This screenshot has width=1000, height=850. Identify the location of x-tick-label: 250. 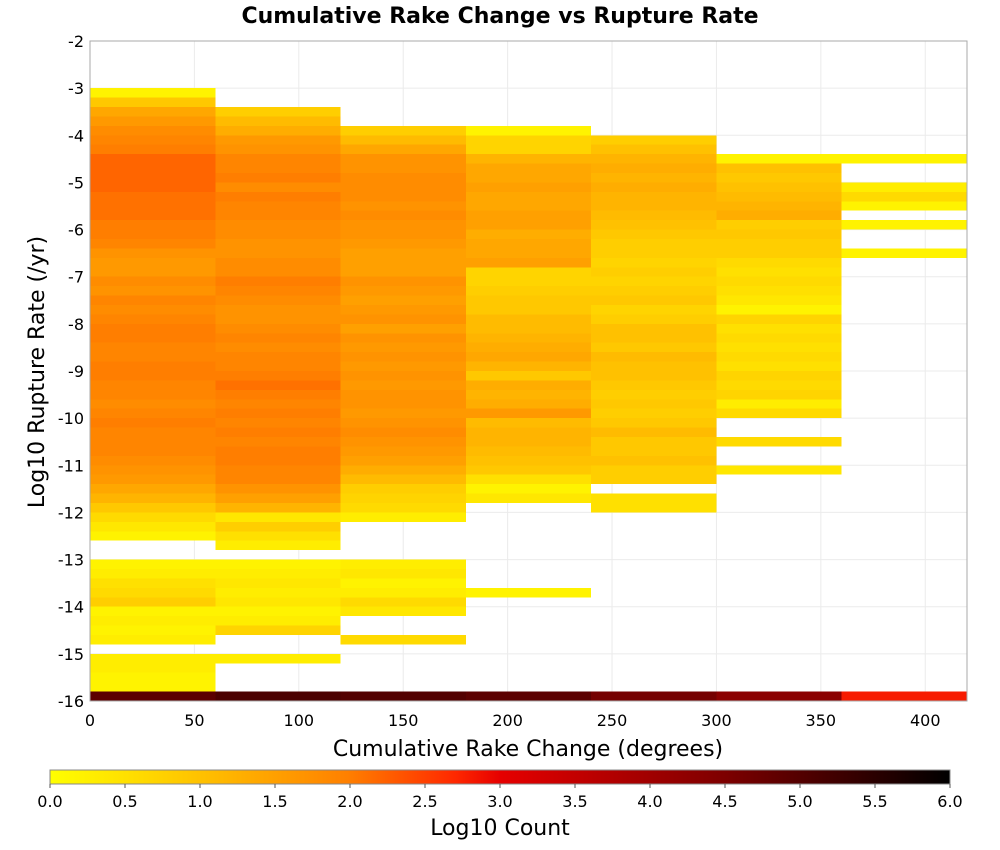
(612, 720).